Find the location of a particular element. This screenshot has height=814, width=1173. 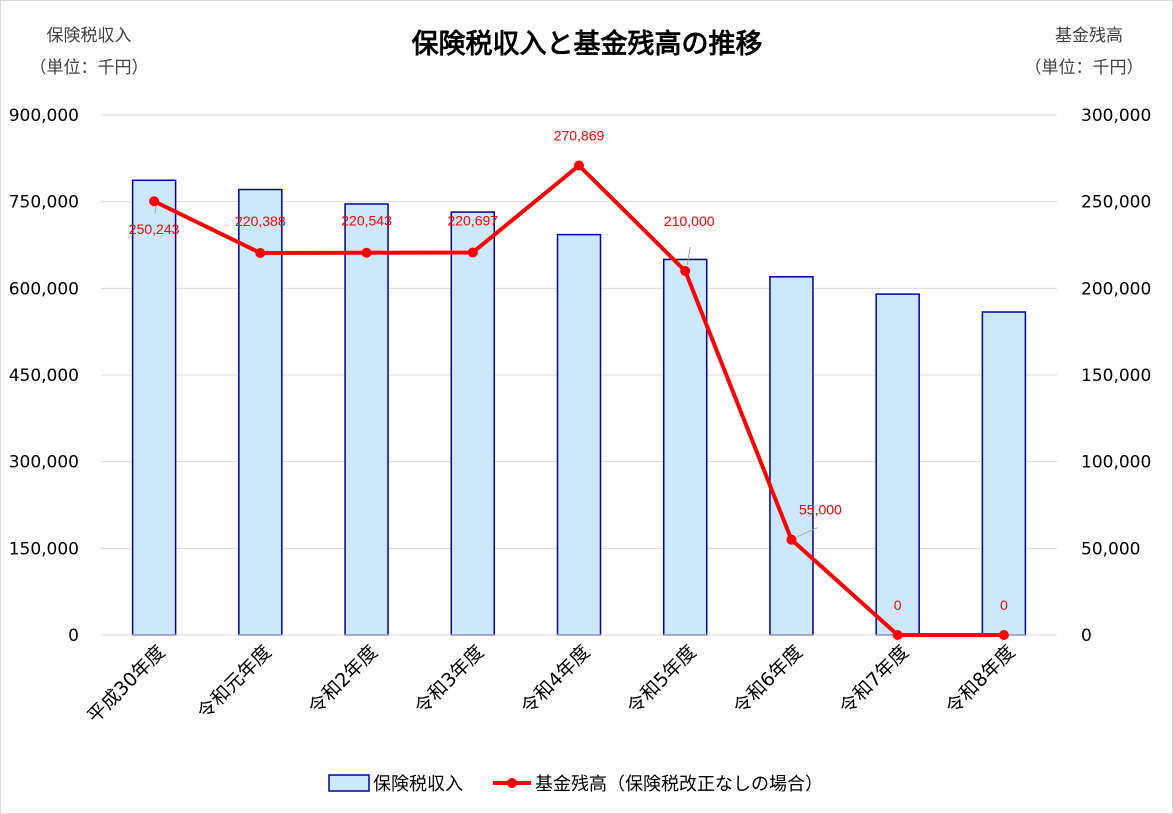

chart-title: 保険税収入と基金残高の推移 is located at coordinates (587, 44).